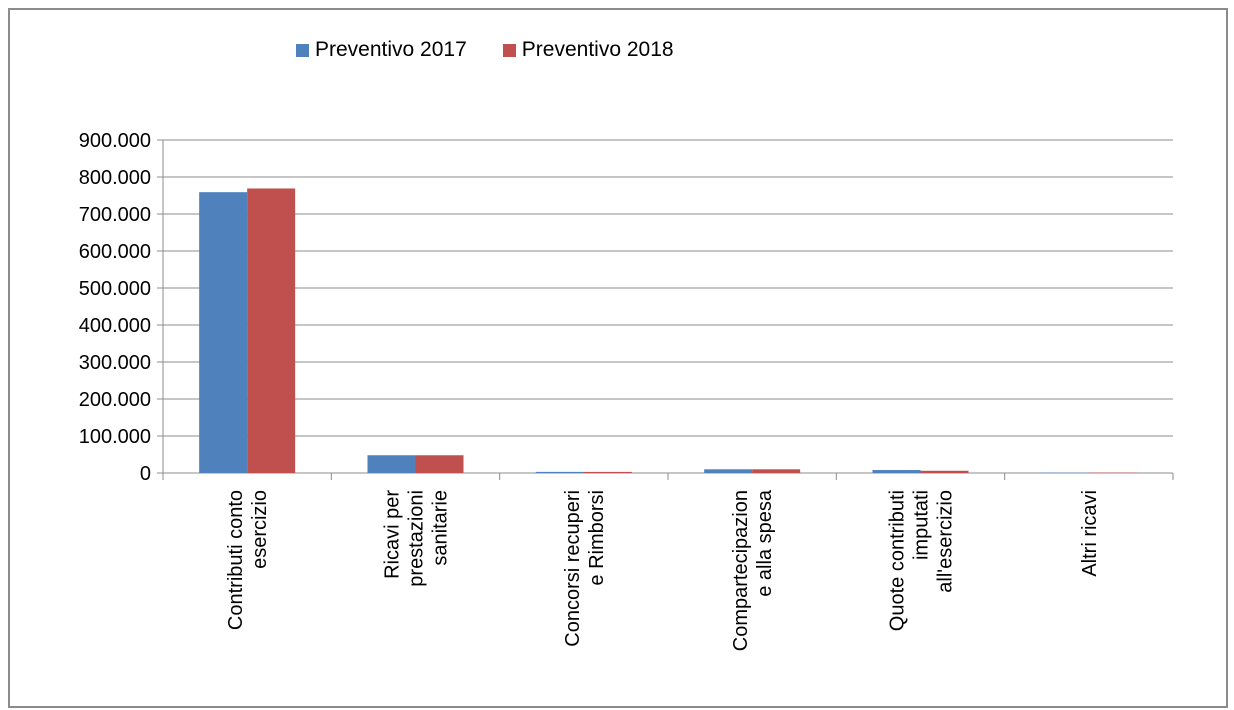  I want to click on category-label-line: Altri ricavi, so click(1090, 533).